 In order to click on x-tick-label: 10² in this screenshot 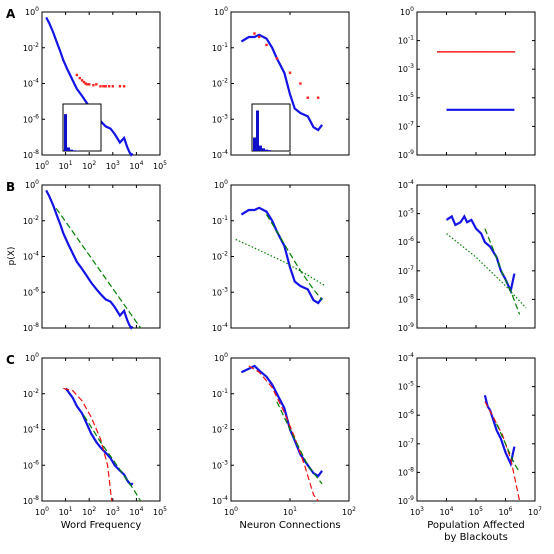, I will do `click(89, 165)`.